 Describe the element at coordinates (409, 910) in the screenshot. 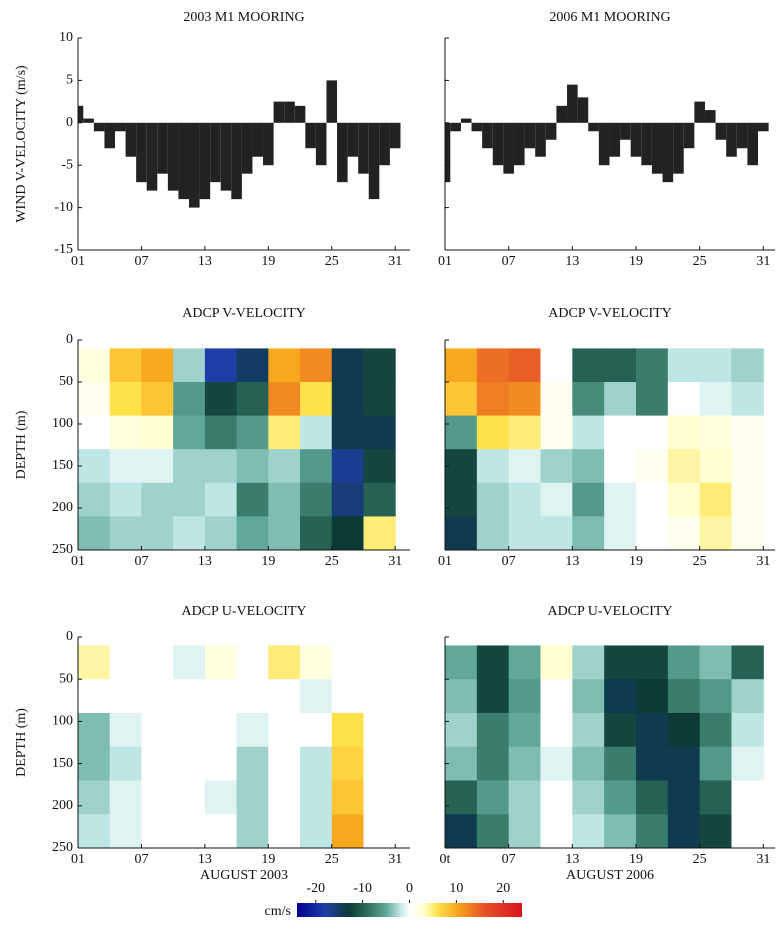

I see `colorbar` at that location.